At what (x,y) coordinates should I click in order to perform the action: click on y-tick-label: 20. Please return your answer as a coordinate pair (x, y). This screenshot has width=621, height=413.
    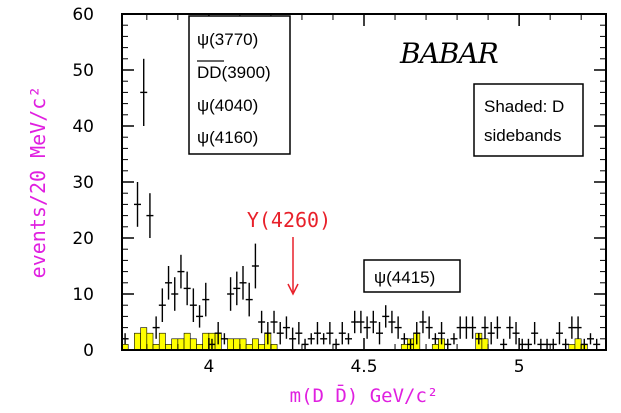
    Looking at the image, I should click on (83, 239).